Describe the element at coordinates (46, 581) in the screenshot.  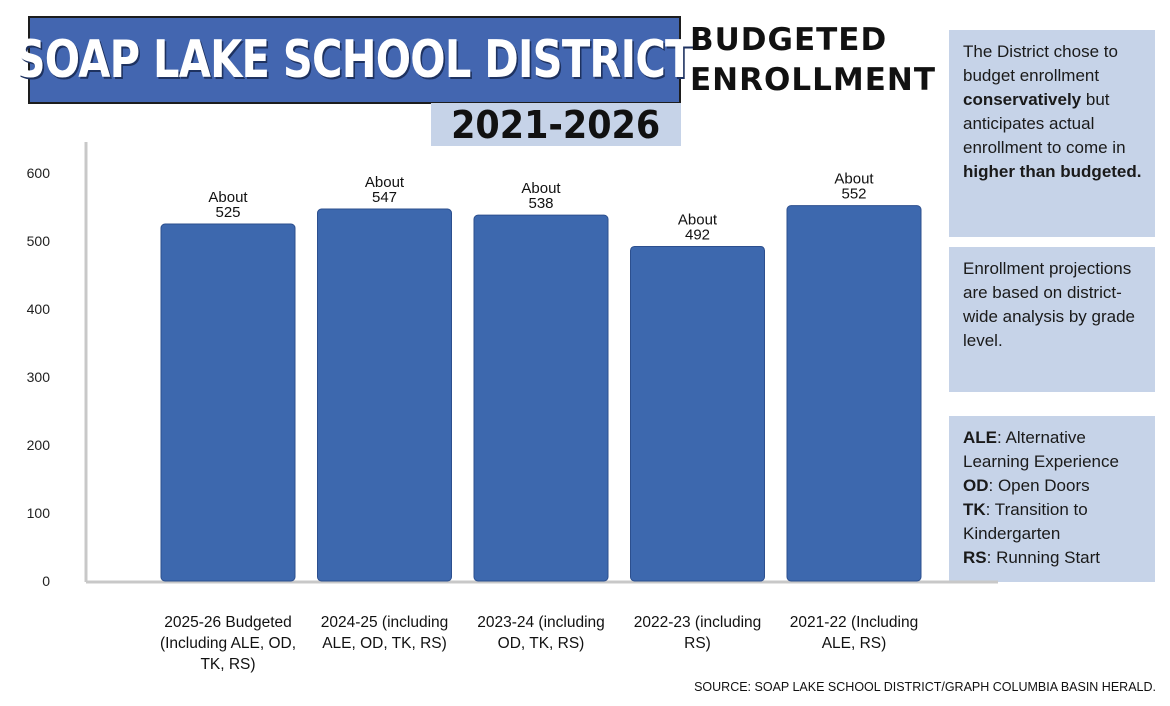
I see `y-tick-label: 0` at that location.